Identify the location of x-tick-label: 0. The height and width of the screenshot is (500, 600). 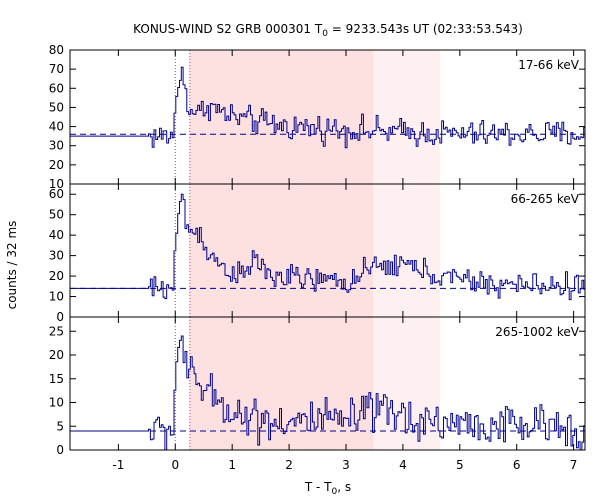
(175, 465).